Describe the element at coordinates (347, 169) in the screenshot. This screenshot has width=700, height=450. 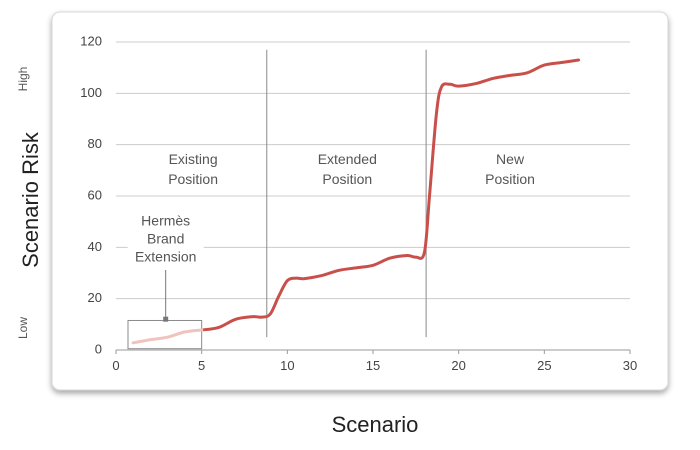
I see `region-label: Extended Position` at that location.